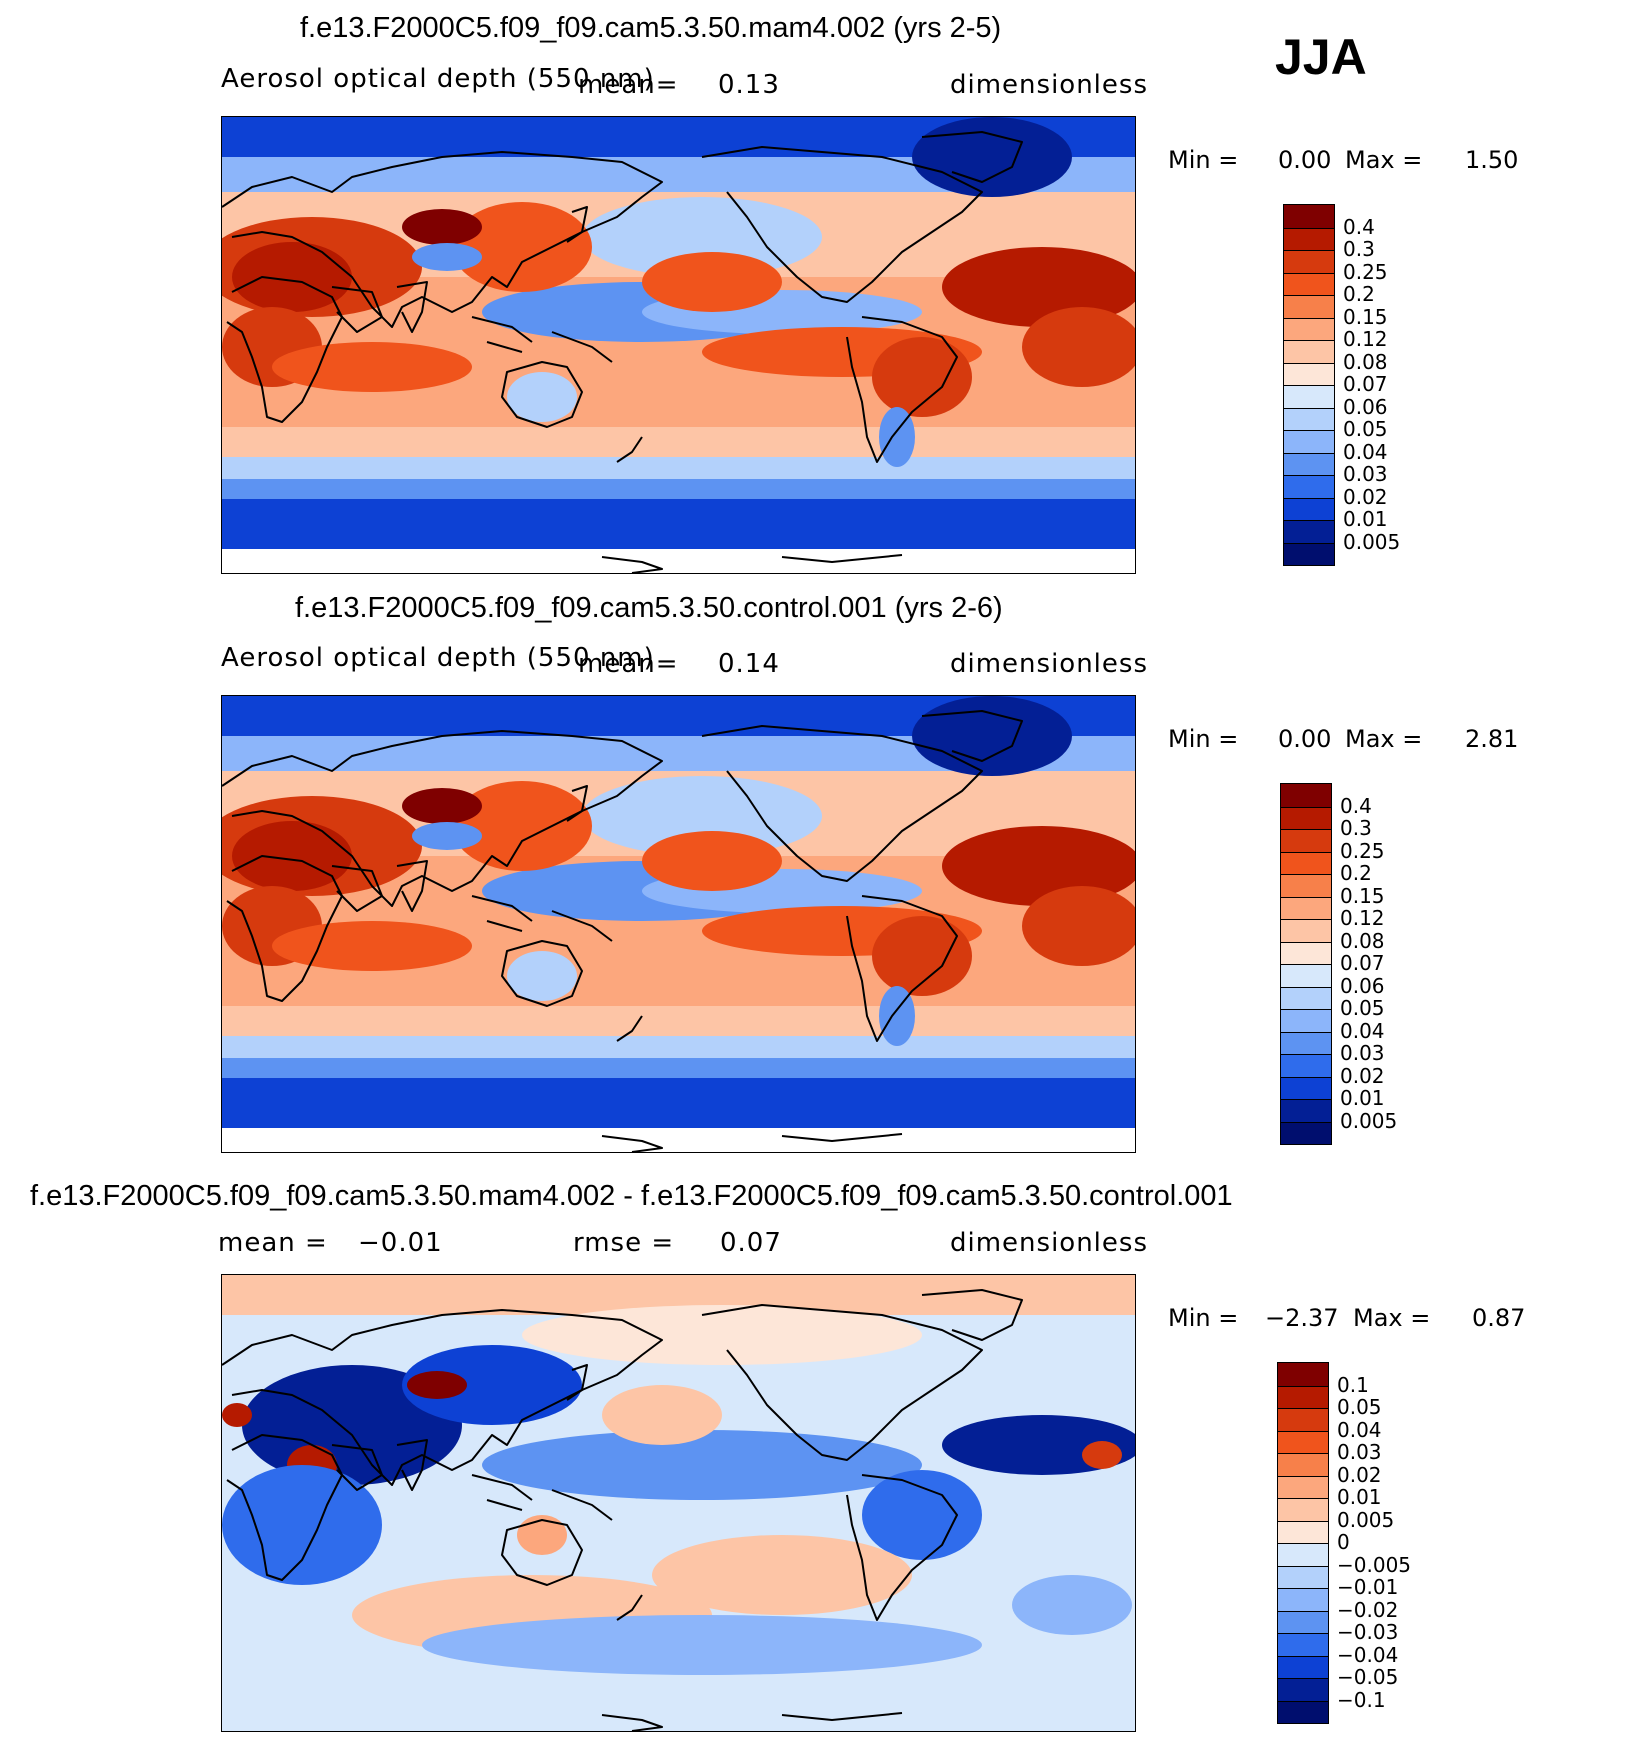 The image size is (1638, 1747). Describe the element at coordinates (749, 664) in the screenshot. I see `mean-value: 0.14` at that location.